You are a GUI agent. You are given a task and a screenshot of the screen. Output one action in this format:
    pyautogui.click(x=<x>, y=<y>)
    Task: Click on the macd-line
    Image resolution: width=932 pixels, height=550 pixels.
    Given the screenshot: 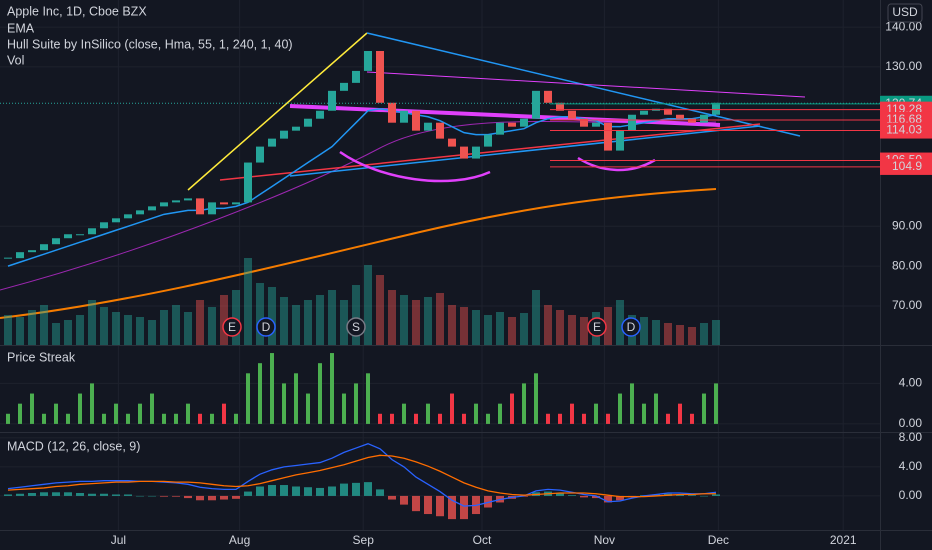 What is the action you would take?
    pyautogui.click(x=362, y=475)
    